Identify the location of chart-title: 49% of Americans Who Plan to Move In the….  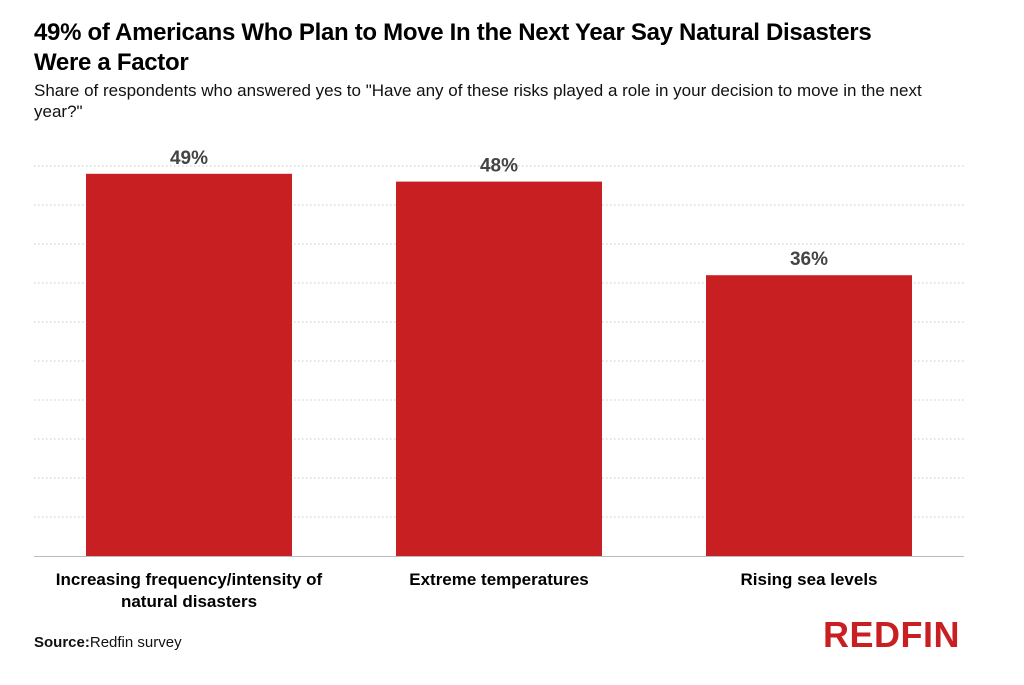
(453, 47).